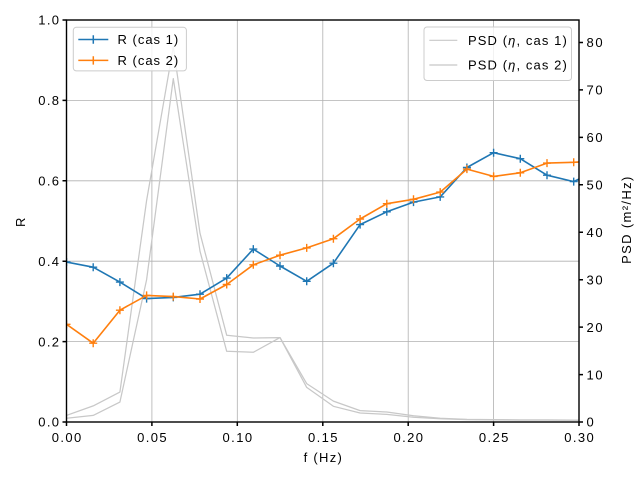 This screenshot has width=640, height=480. I want to click on svg-text: 0, so click(591, 422).